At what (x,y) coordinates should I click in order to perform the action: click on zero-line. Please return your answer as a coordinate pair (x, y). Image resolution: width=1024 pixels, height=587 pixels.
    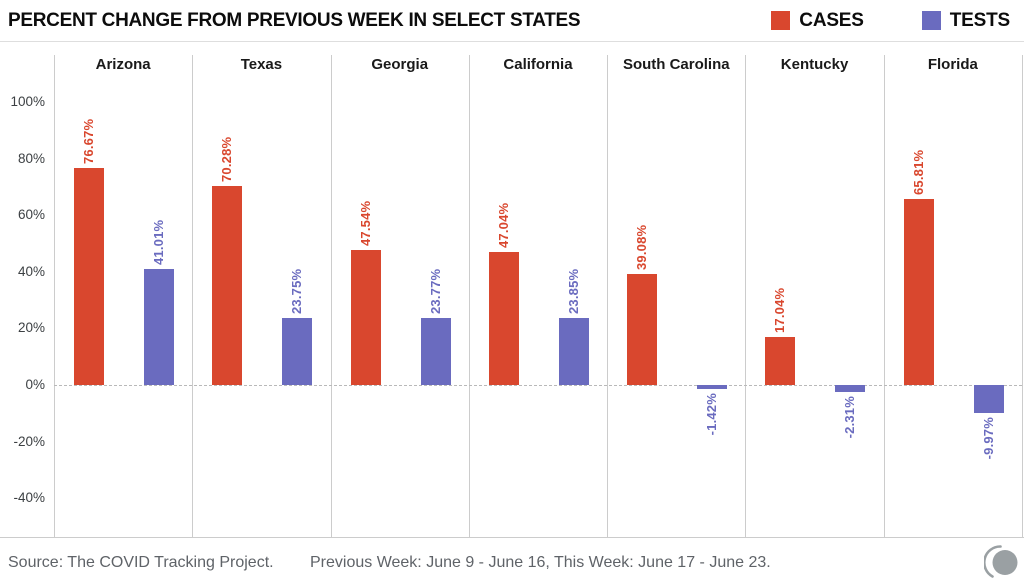
    Looking at the image, I should click on (538, 385).